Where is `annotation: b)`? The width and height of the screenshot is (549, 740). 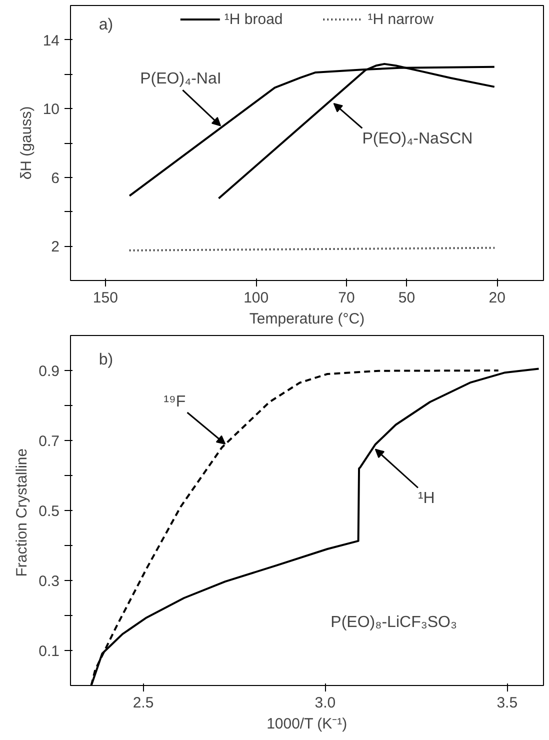 annotation: b) is located at coordinates (106, 360).